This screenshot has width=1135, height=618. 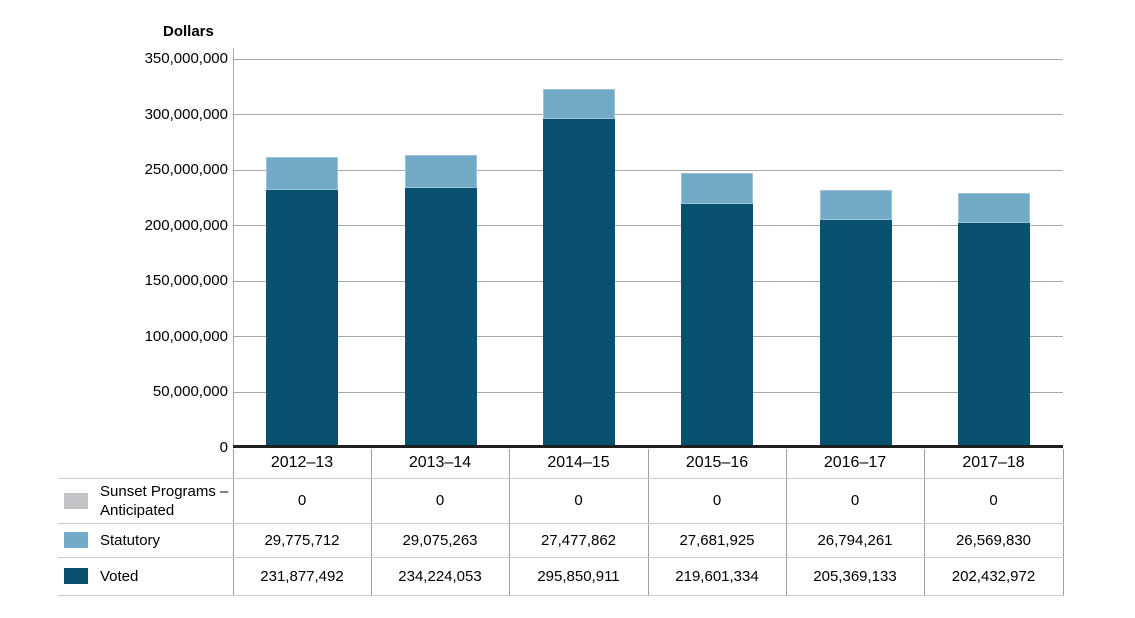 I want to click on legend-cell-sunset-programs: Sunset Programs – Anticipated, so click(x=145, y=500).